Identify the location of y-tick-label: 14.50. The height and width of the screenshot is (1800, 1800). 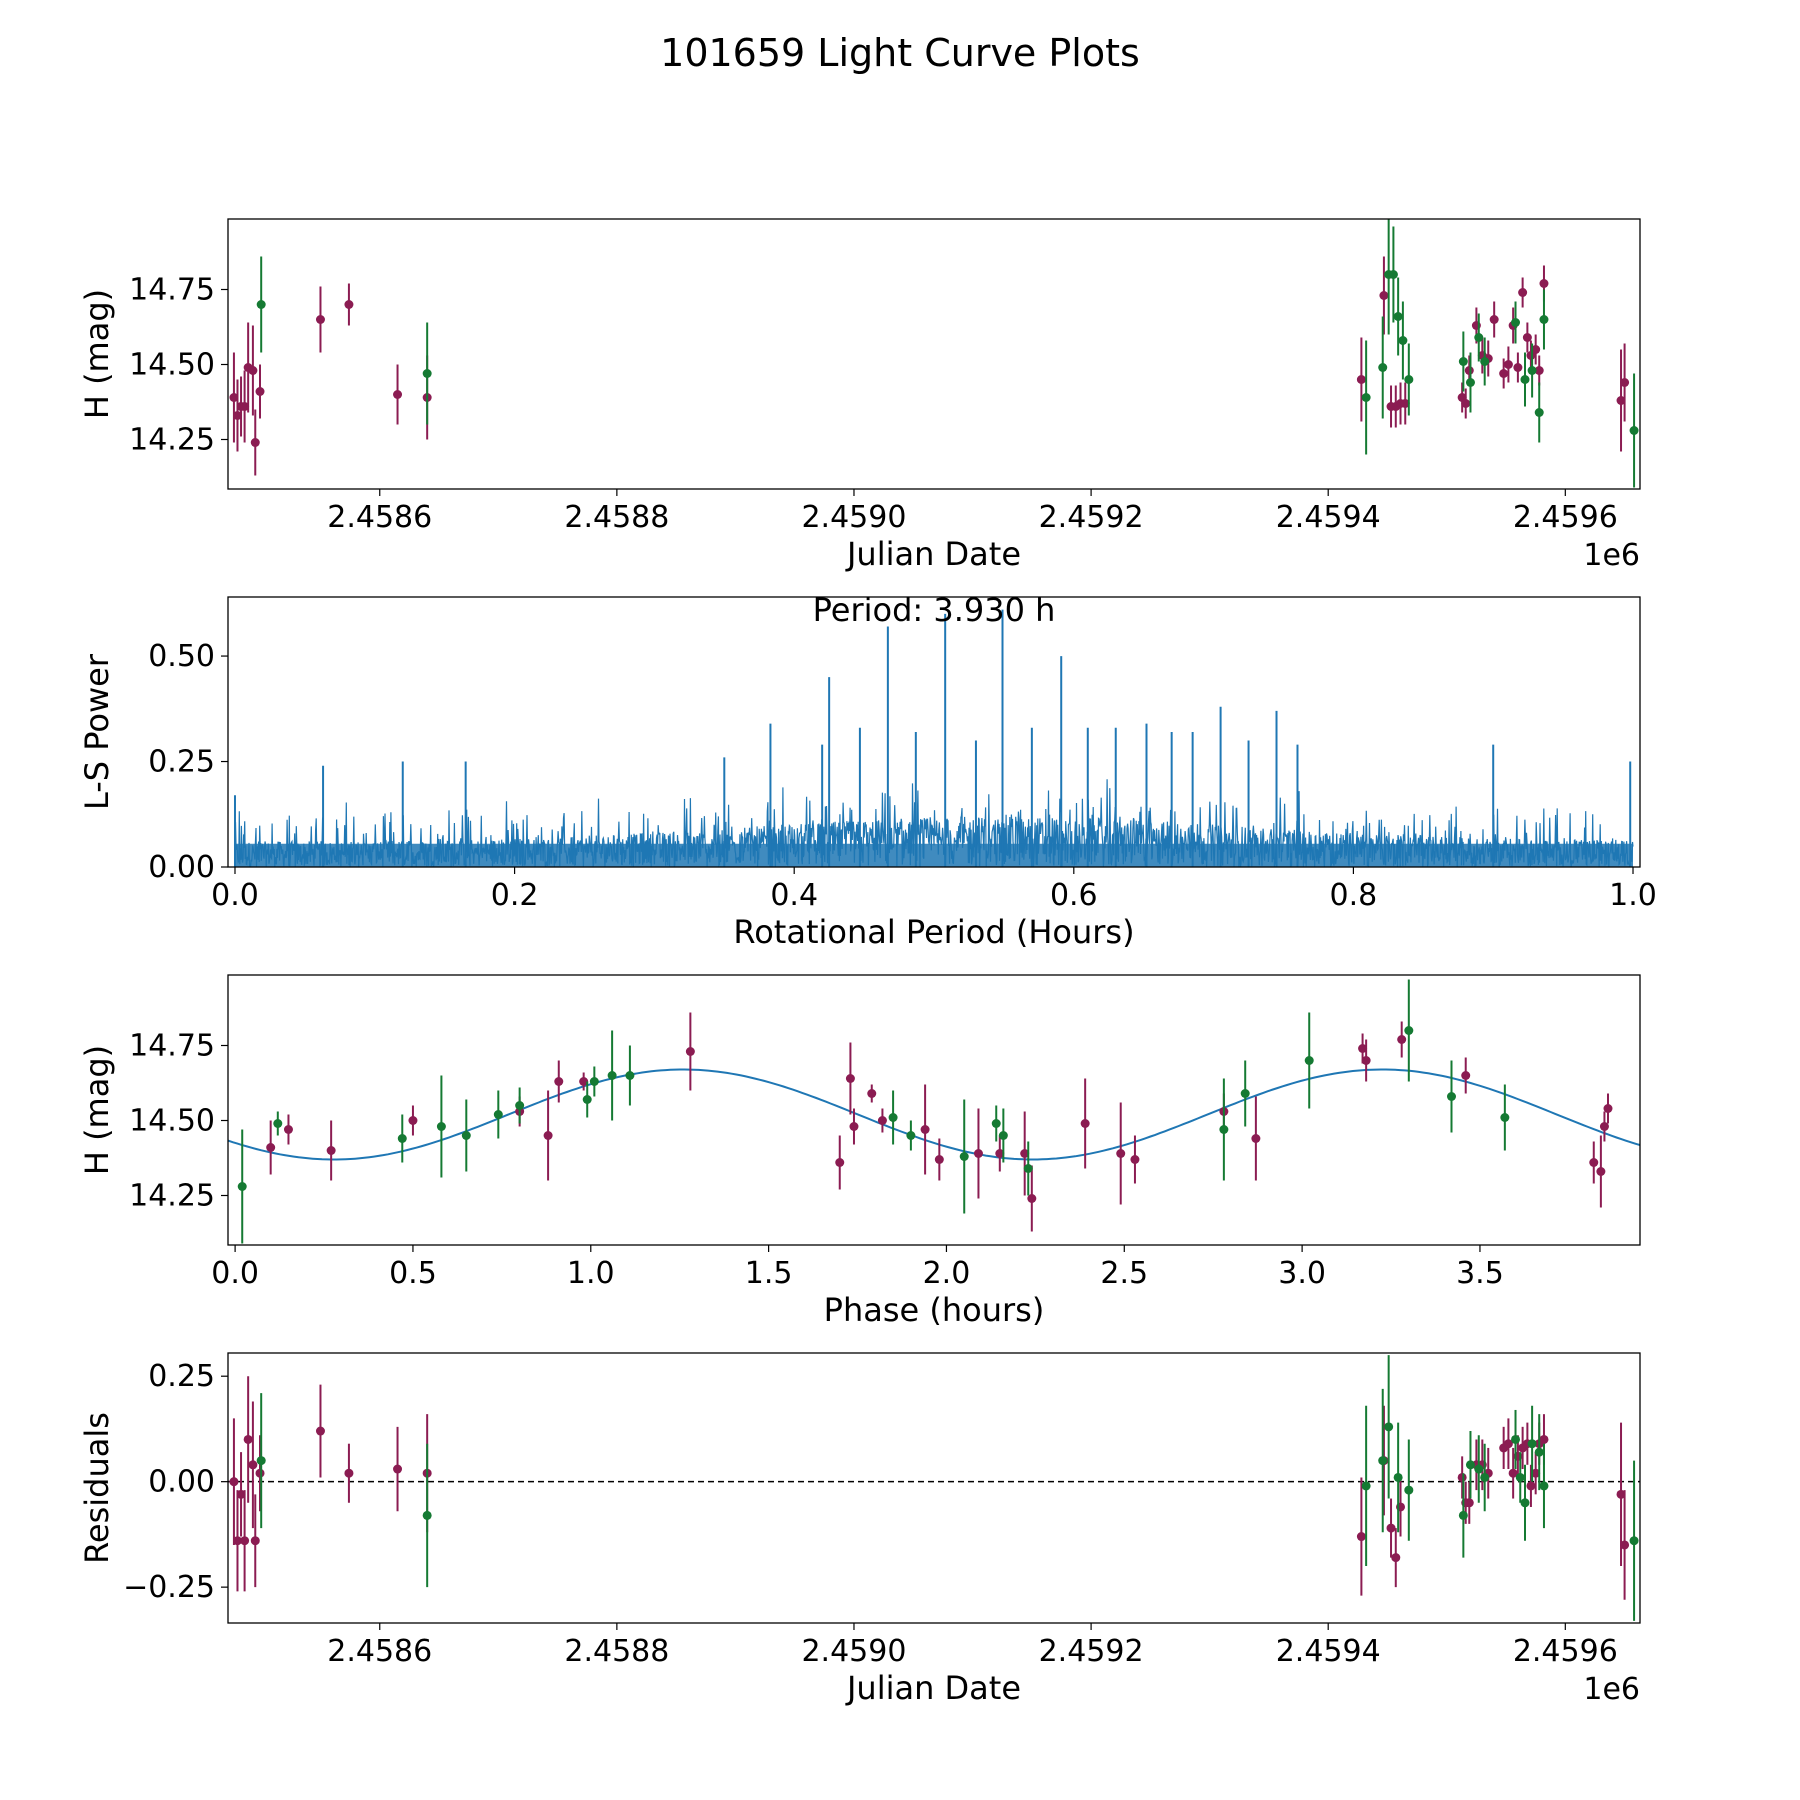
(172, 365).